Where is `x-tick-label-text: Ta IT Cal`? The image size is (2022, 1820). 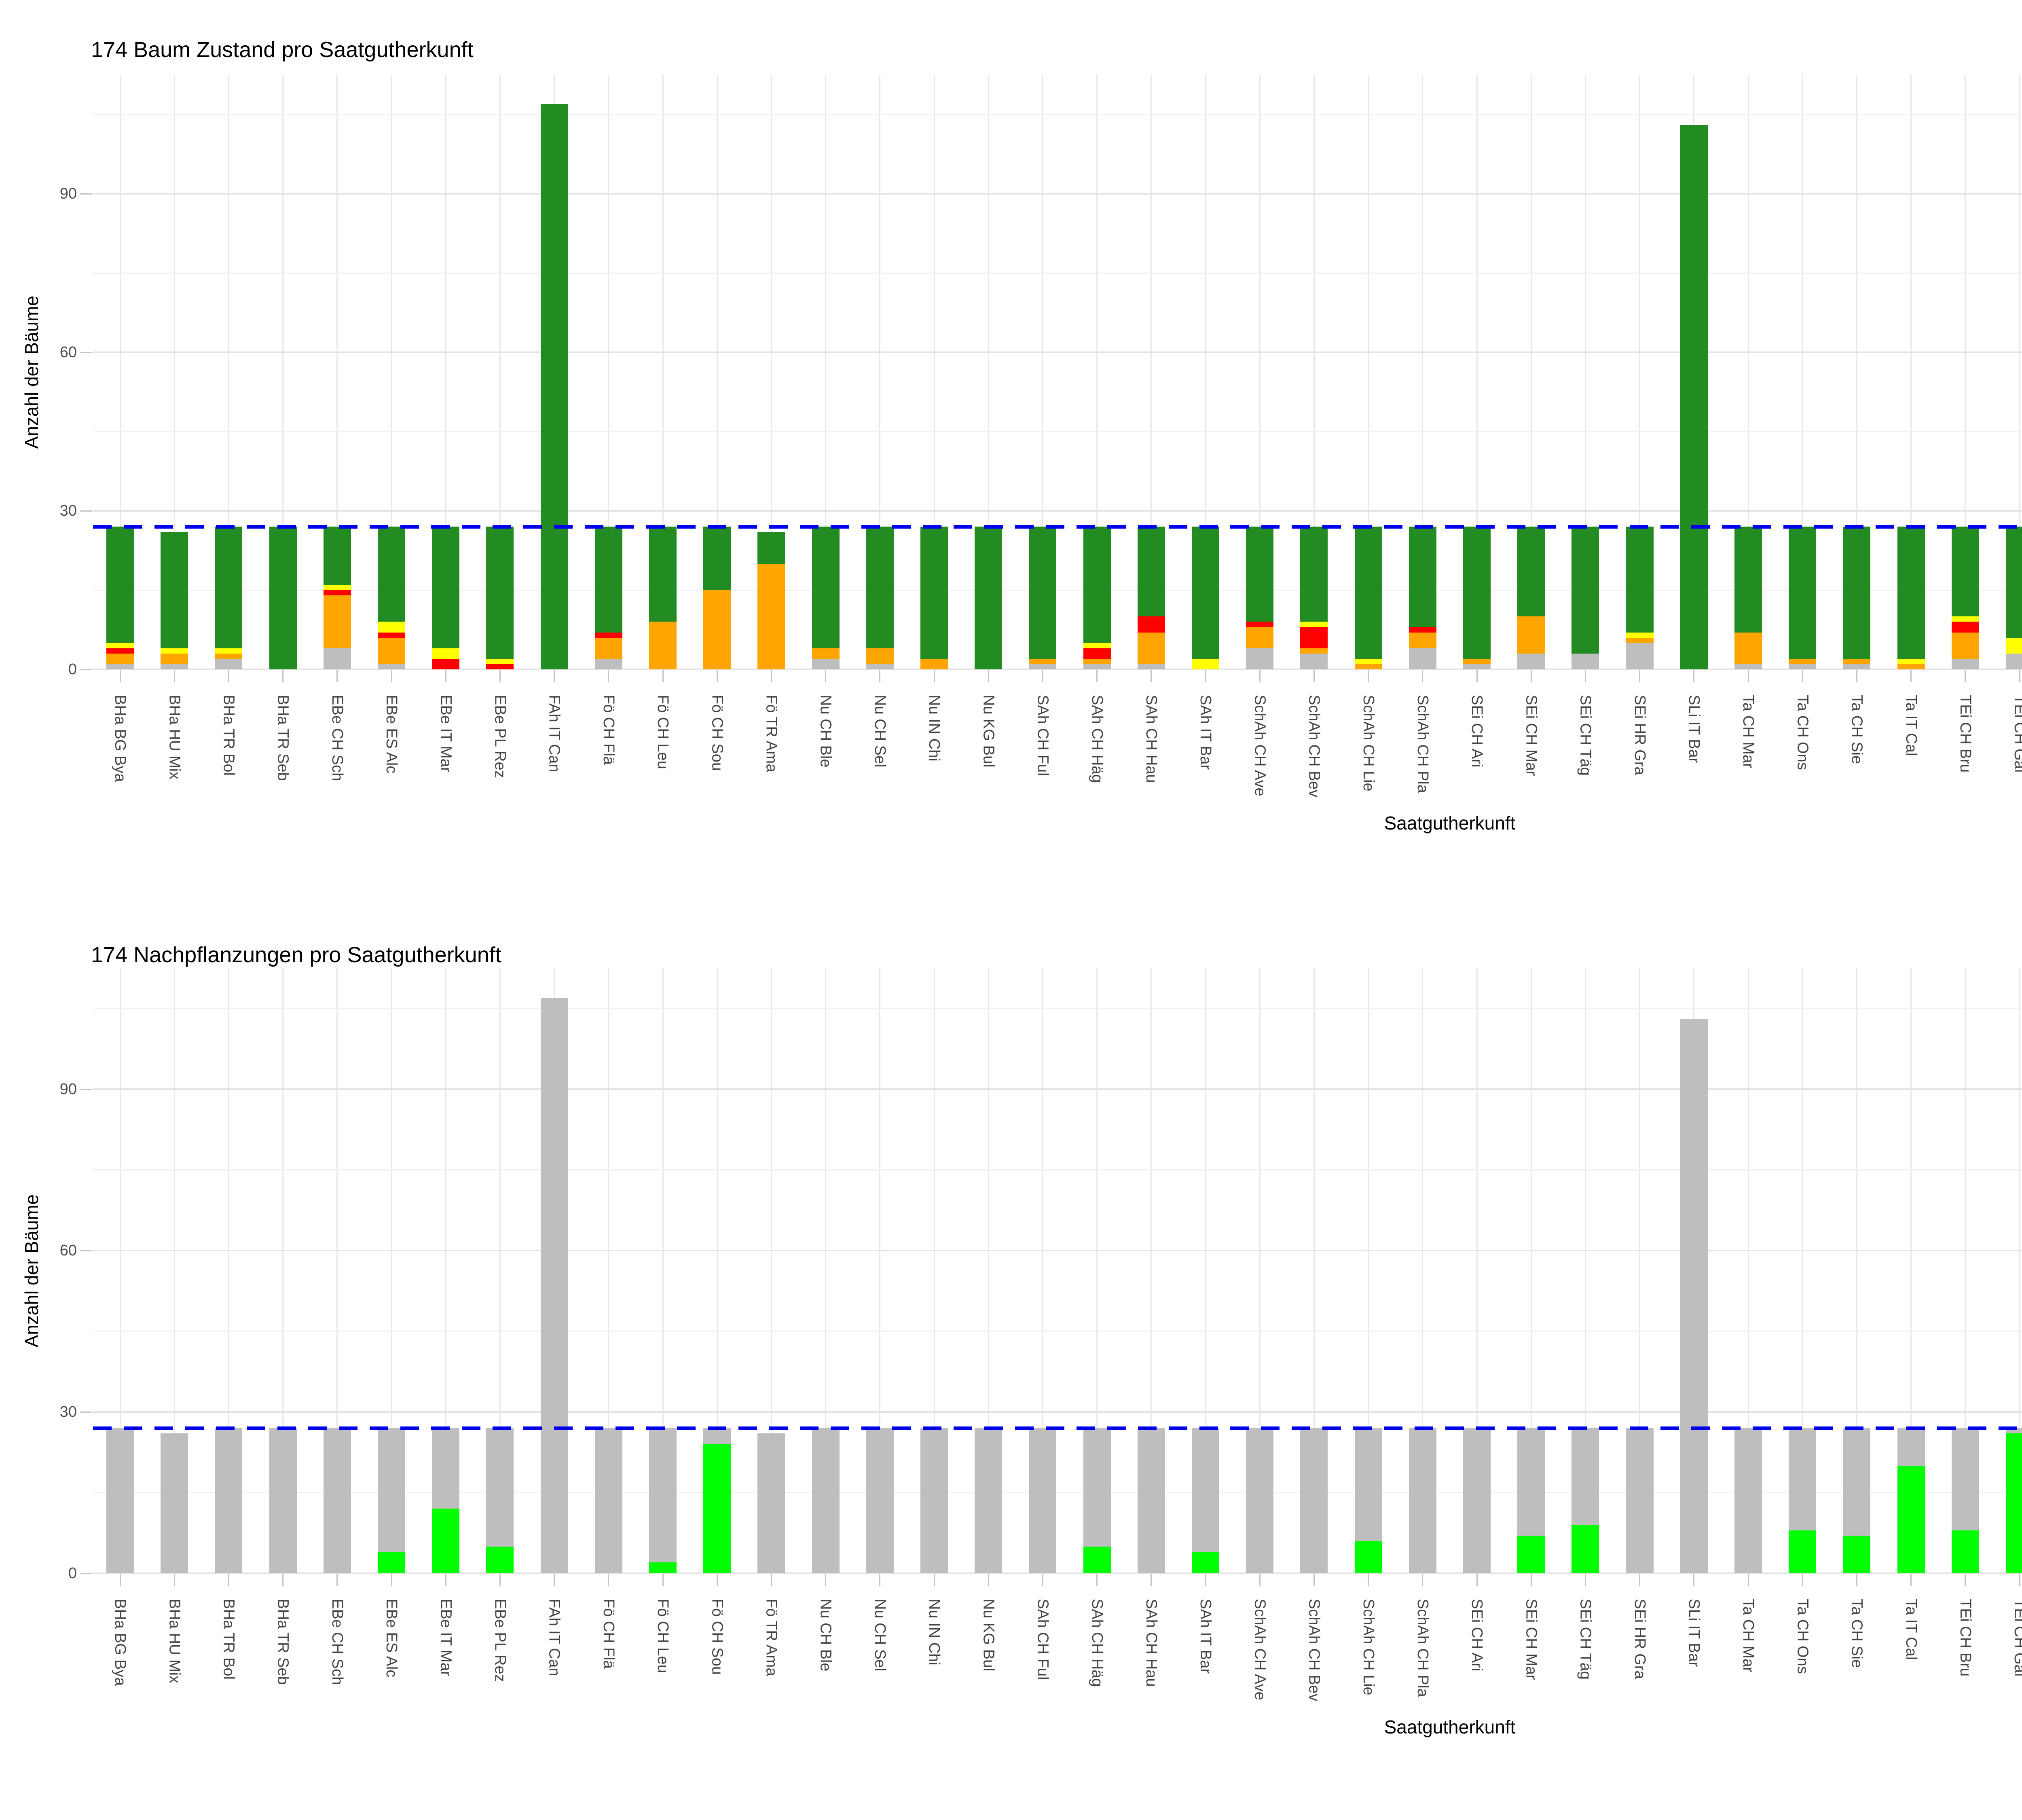
x-tick-label-text: Ta IT Cal is located at coordinates (1911, 1629).